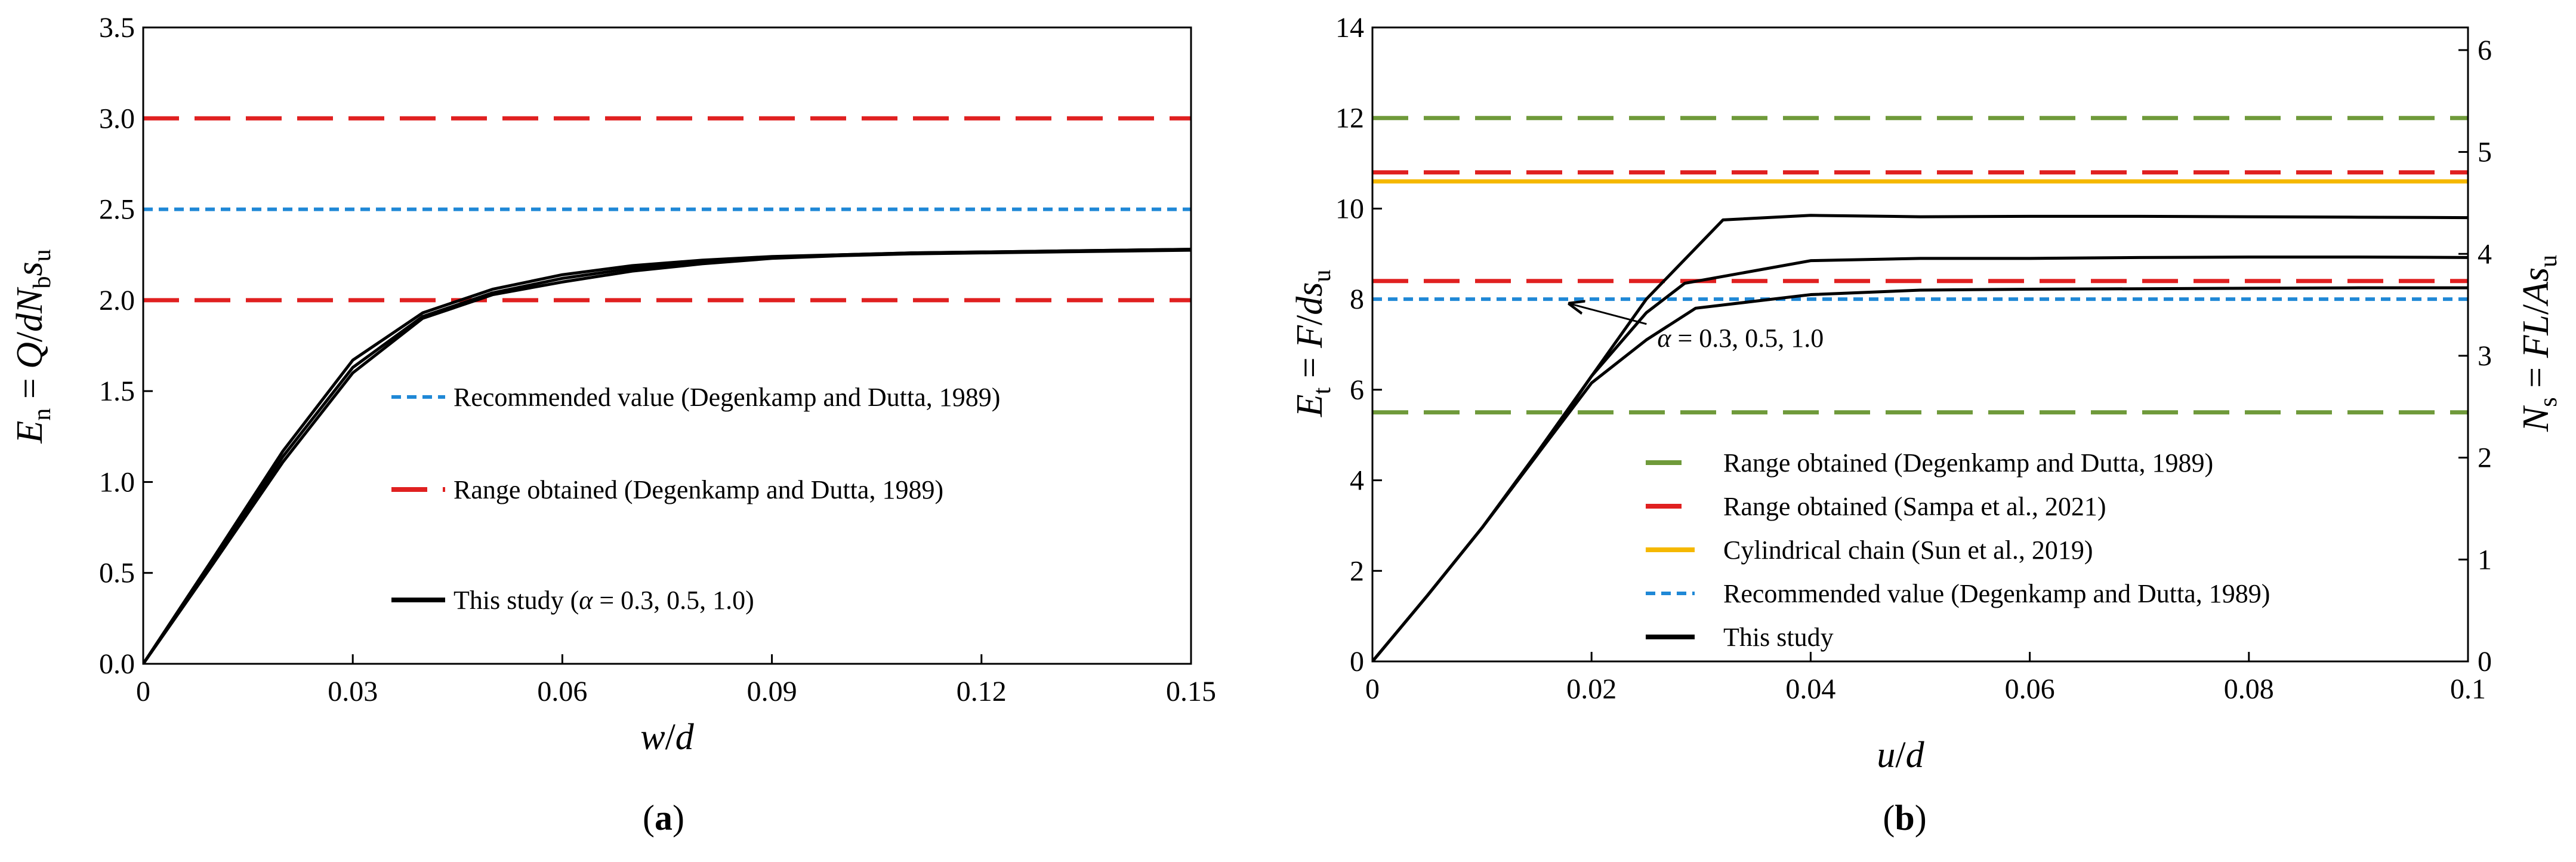 This screenshot has height=862, width=2576. I want to click on chart-b-legend-label-cylindrical: Cylindrical chain (Sun et al., 2019), so click(1908, 550).